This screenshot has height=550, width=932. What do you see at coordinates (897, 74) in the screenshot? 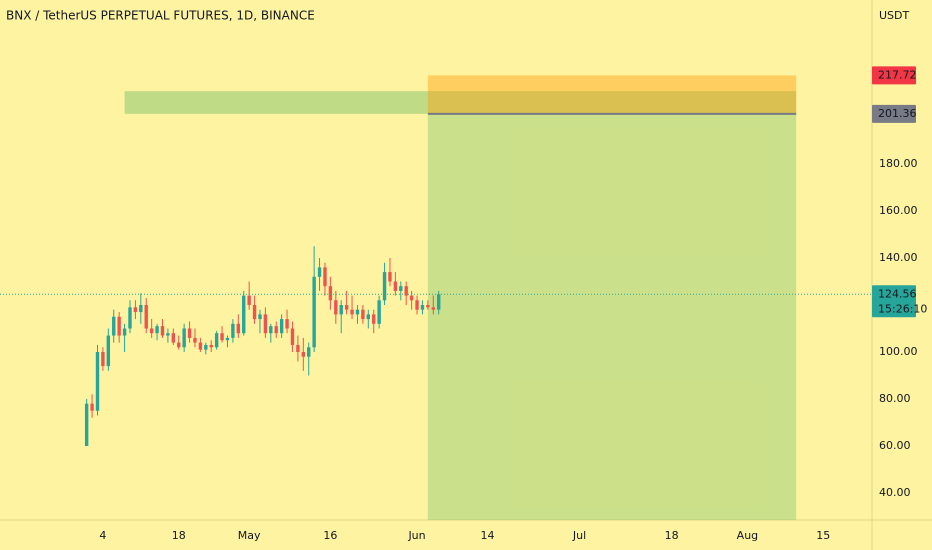
I see `stop-price-label: 217.72` at bounding box center [897, 74].